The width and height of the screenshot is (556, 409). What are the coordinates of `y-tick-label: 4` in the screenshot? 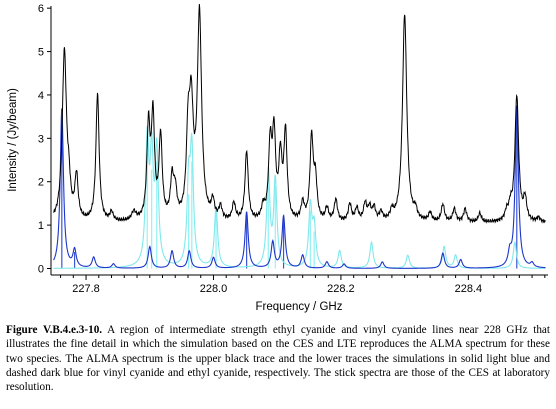 It's located at (41, 96).